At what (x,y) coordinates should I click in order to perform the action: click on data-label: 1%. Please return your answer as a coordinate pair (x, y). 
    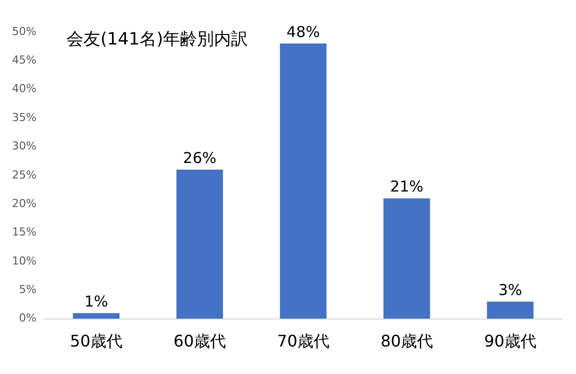
    Looking at the image, I should click on (96, 301).